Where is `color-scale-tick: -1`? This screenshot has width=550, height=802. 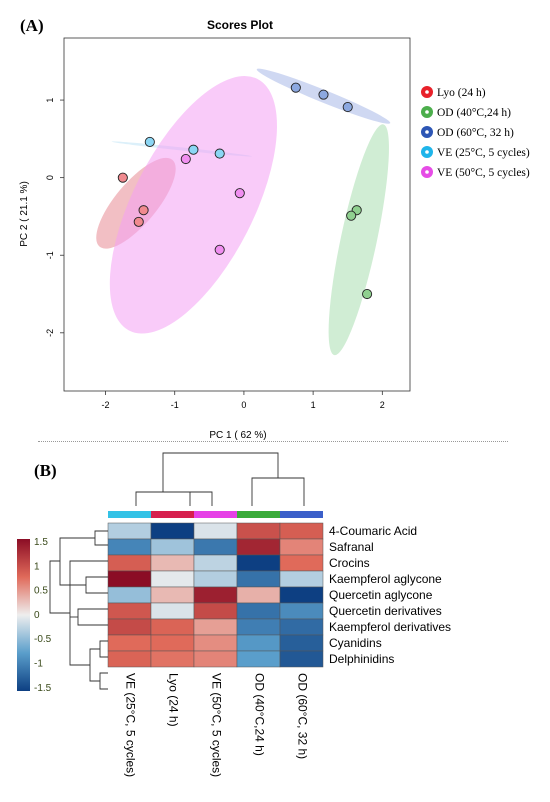
color-scale-tick: -1 is located at coordinates (38, 664).